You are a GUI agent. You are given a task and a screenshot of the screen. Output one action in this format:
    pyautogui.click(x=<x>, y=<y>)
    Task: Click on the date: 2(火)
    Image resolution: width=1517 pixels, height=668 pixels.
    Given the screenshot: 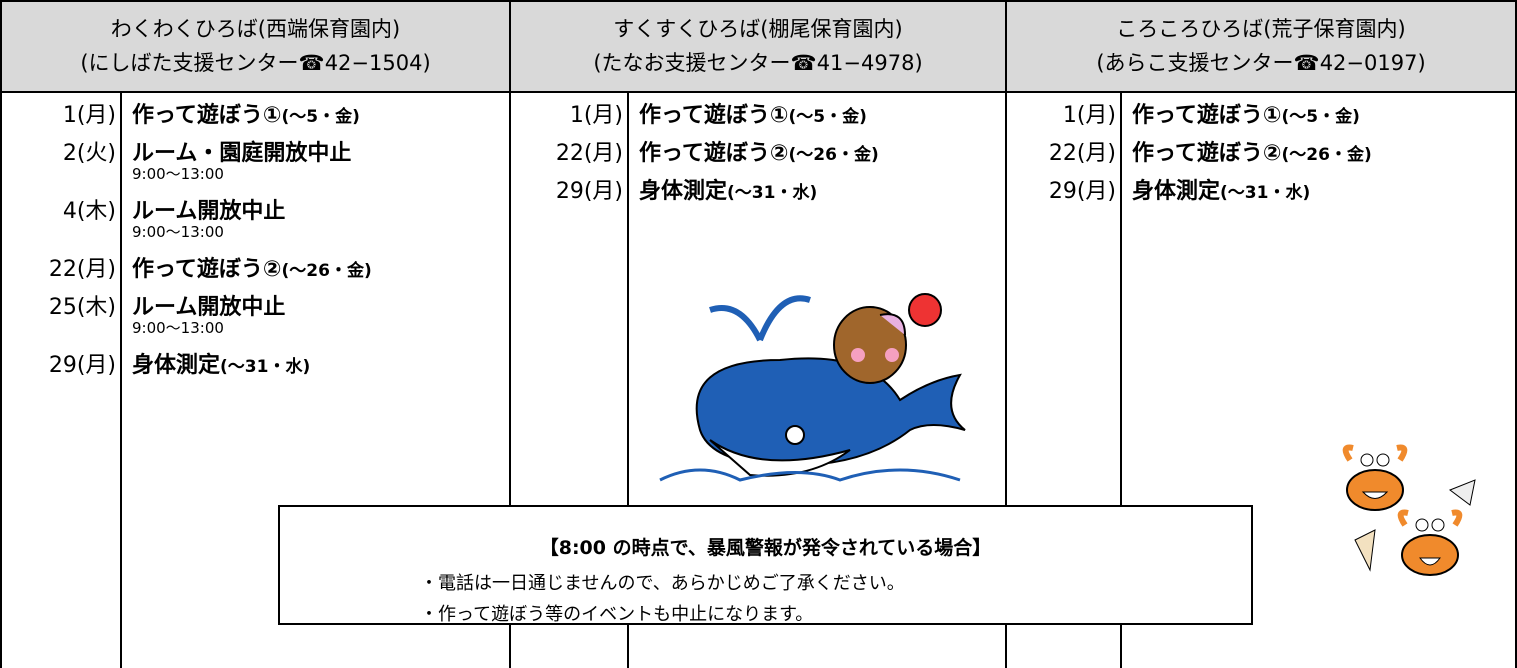 What is the action you would take?
    pyautogui.click(x=89, y=153)
    